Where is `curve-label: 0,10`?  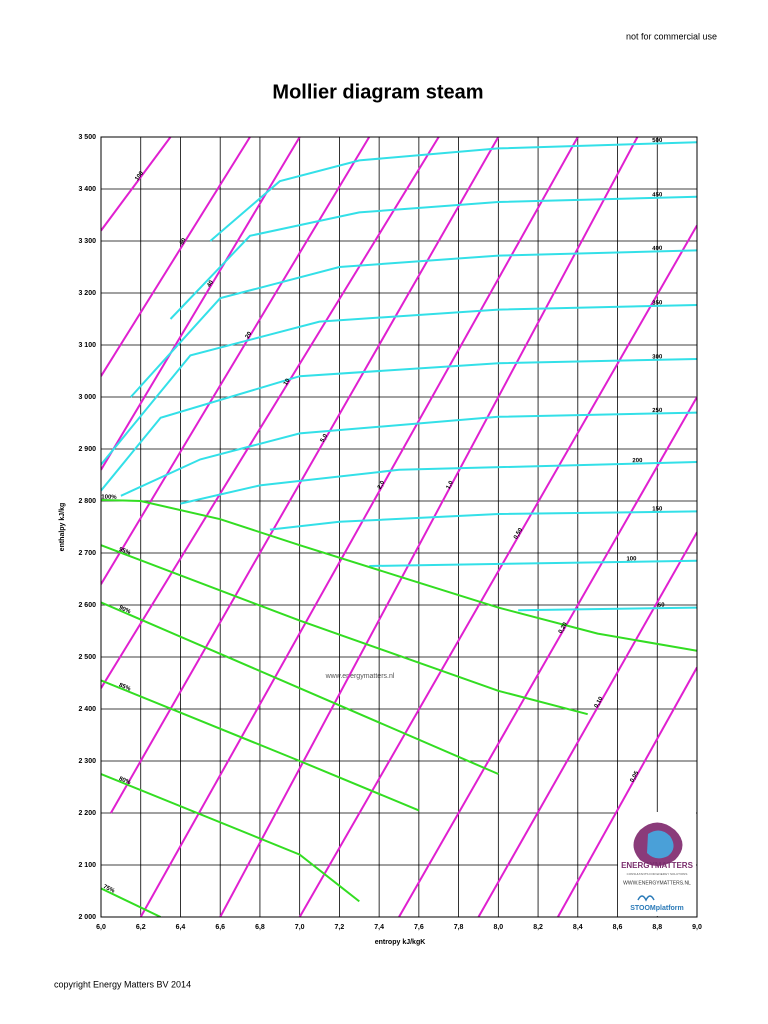
curve-label: 0,10 is located at coordinates (599, 703).